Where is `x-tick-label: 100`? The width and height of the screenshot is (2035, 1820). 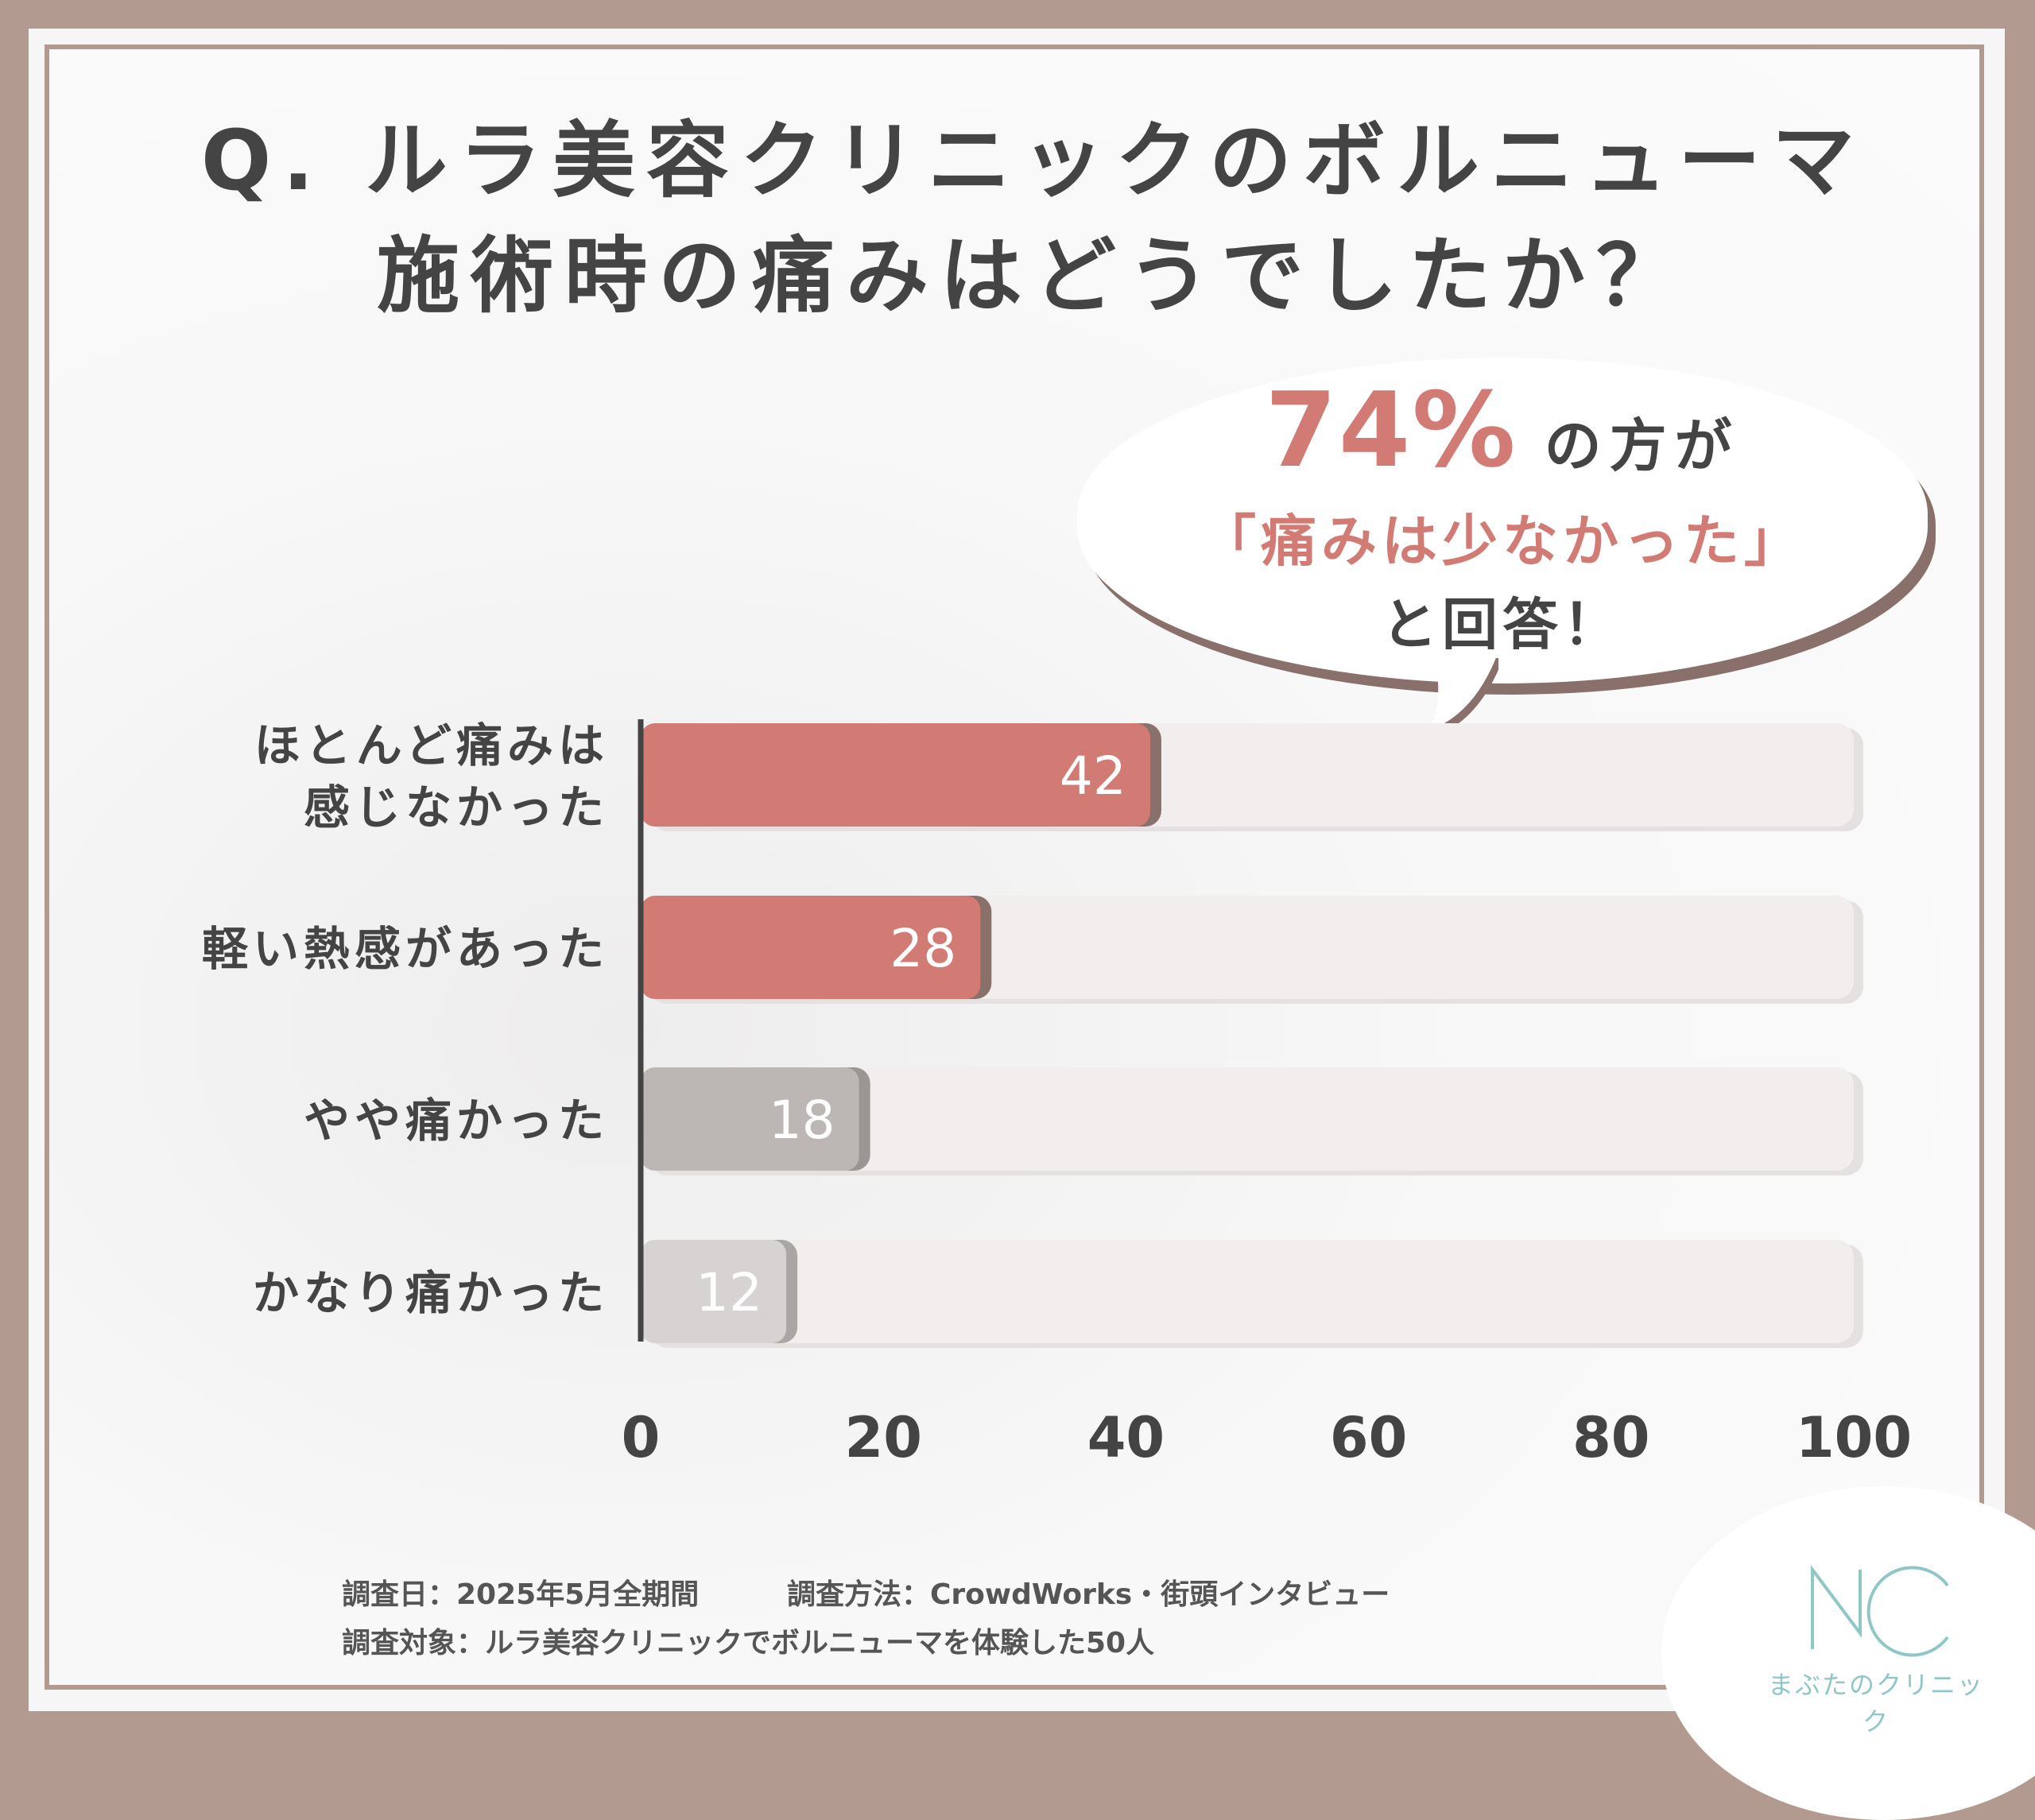 x-tick-label: 100 is located at coordinates (1854, 1437).